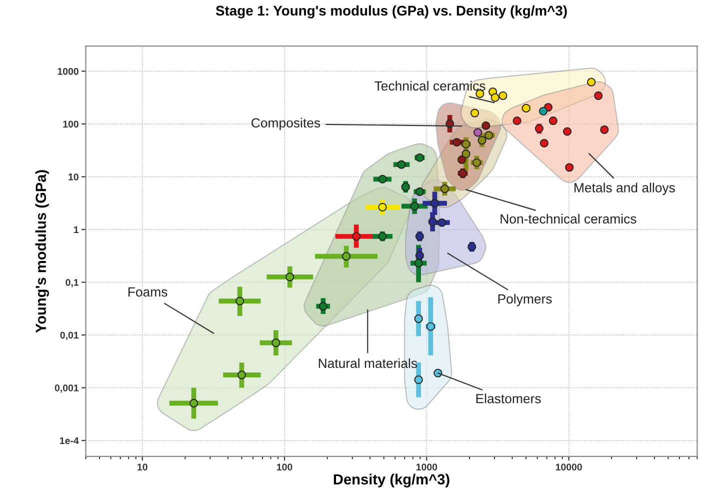  Describe the element at coordinates (143, 467) in the screenshot. I see `x-tick-label: 10` at that location.